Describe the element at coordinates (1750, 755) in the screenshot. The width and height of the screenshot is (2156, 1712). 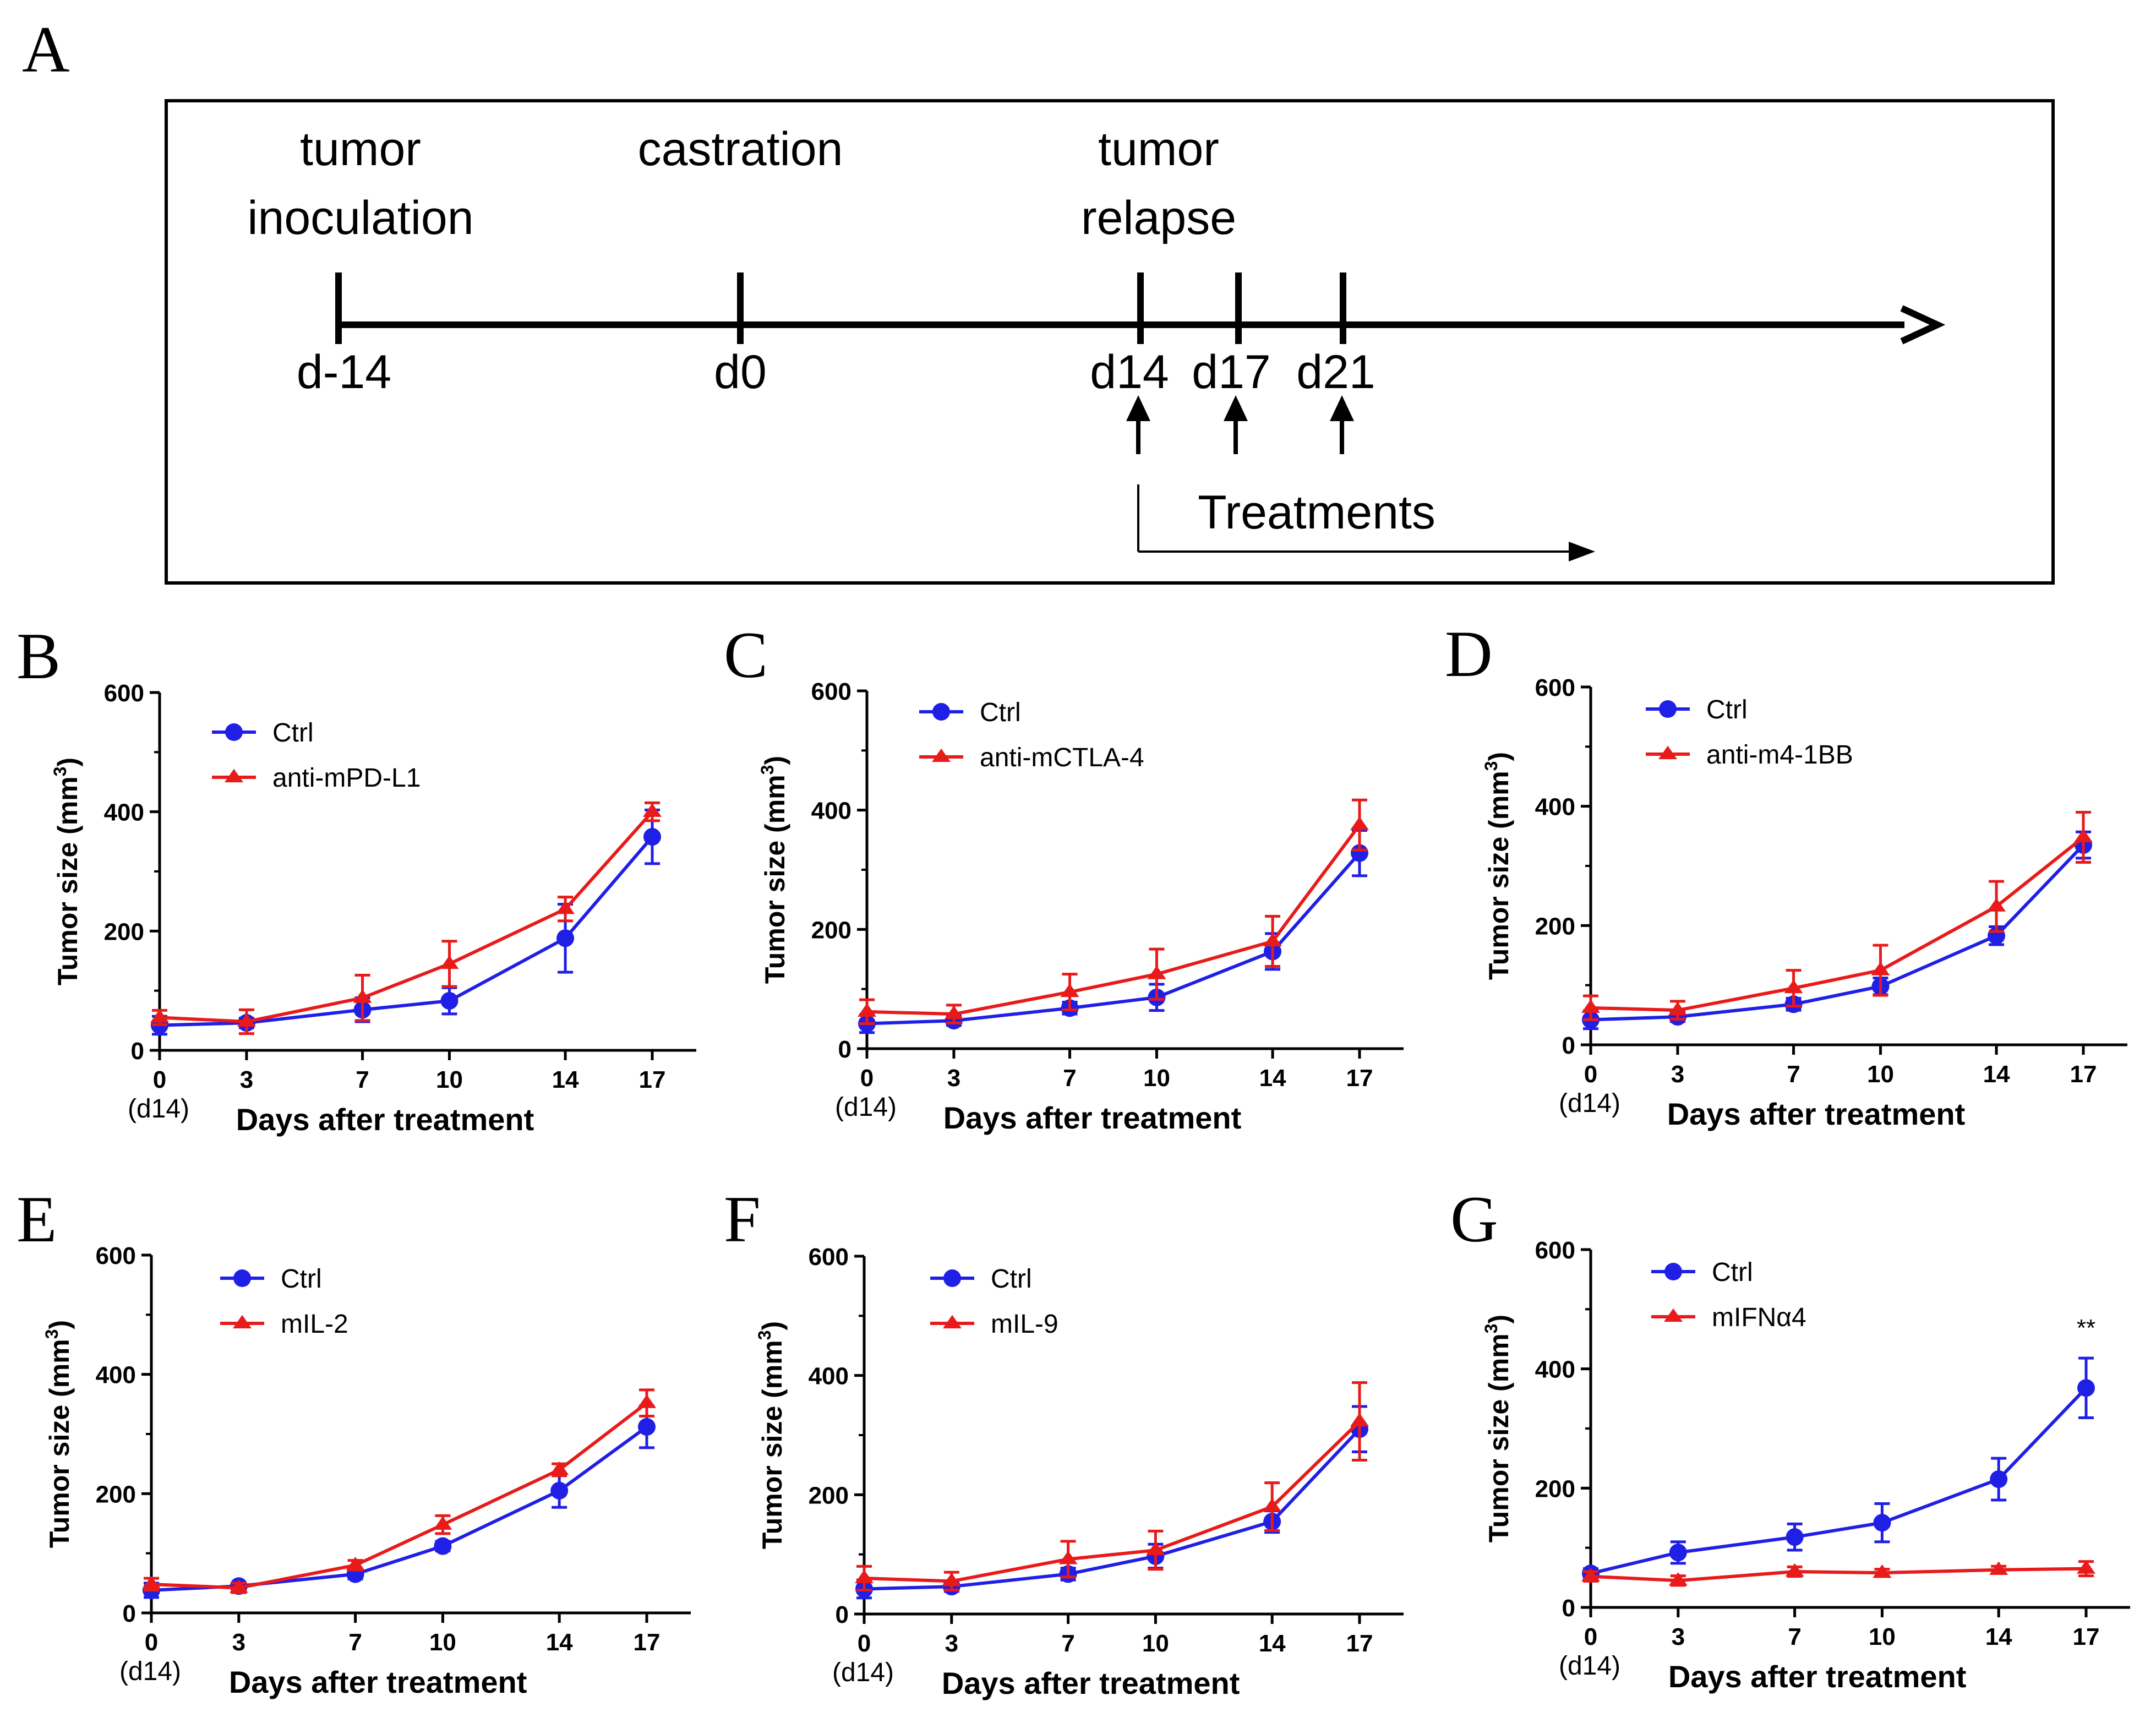
I see `legend-item-treatment: anti-m4-1BB` at that location.